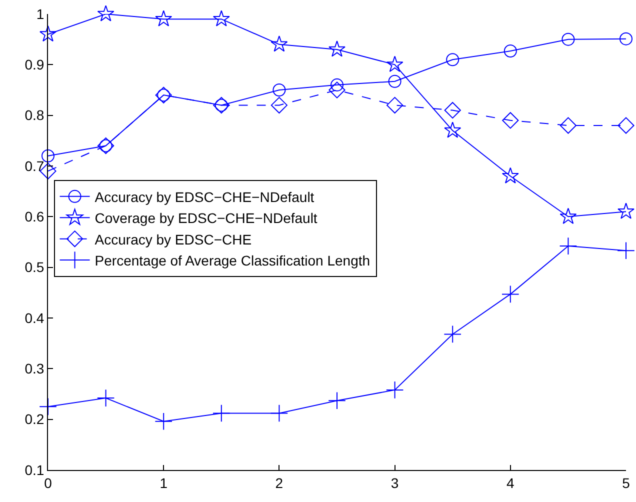 The height and width of the screenshot is (502, 636). What do you see at coordinates (394, 482) in the screenshot?
I see `x-tick-label: 3` at bounding box center [394, 482].